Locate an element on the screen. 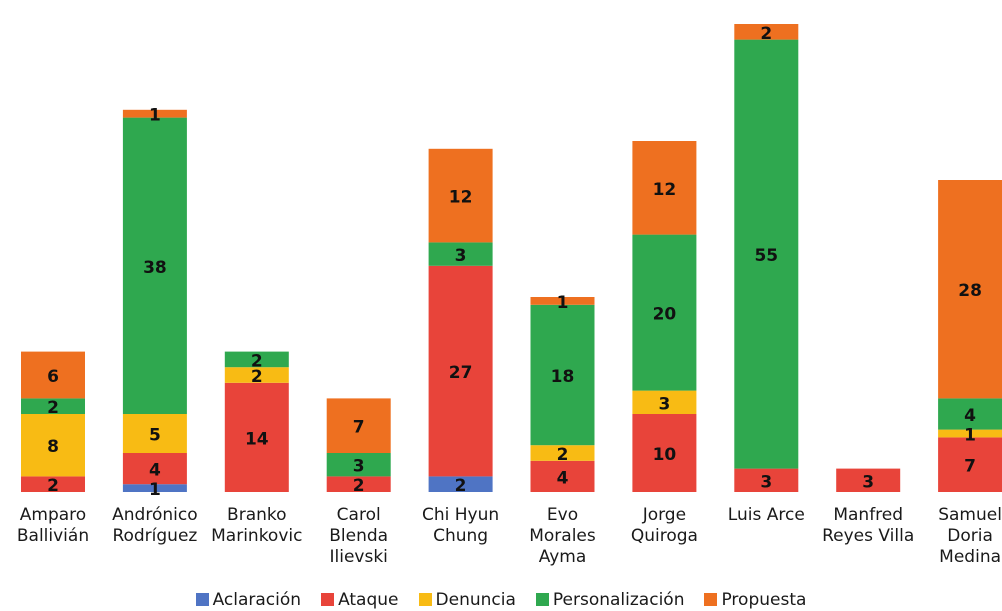 This screenshot has height=611, width=1002. category-label-chi-hyun-chung: Chi Hyun Chung is located at coordinates (461, 525).